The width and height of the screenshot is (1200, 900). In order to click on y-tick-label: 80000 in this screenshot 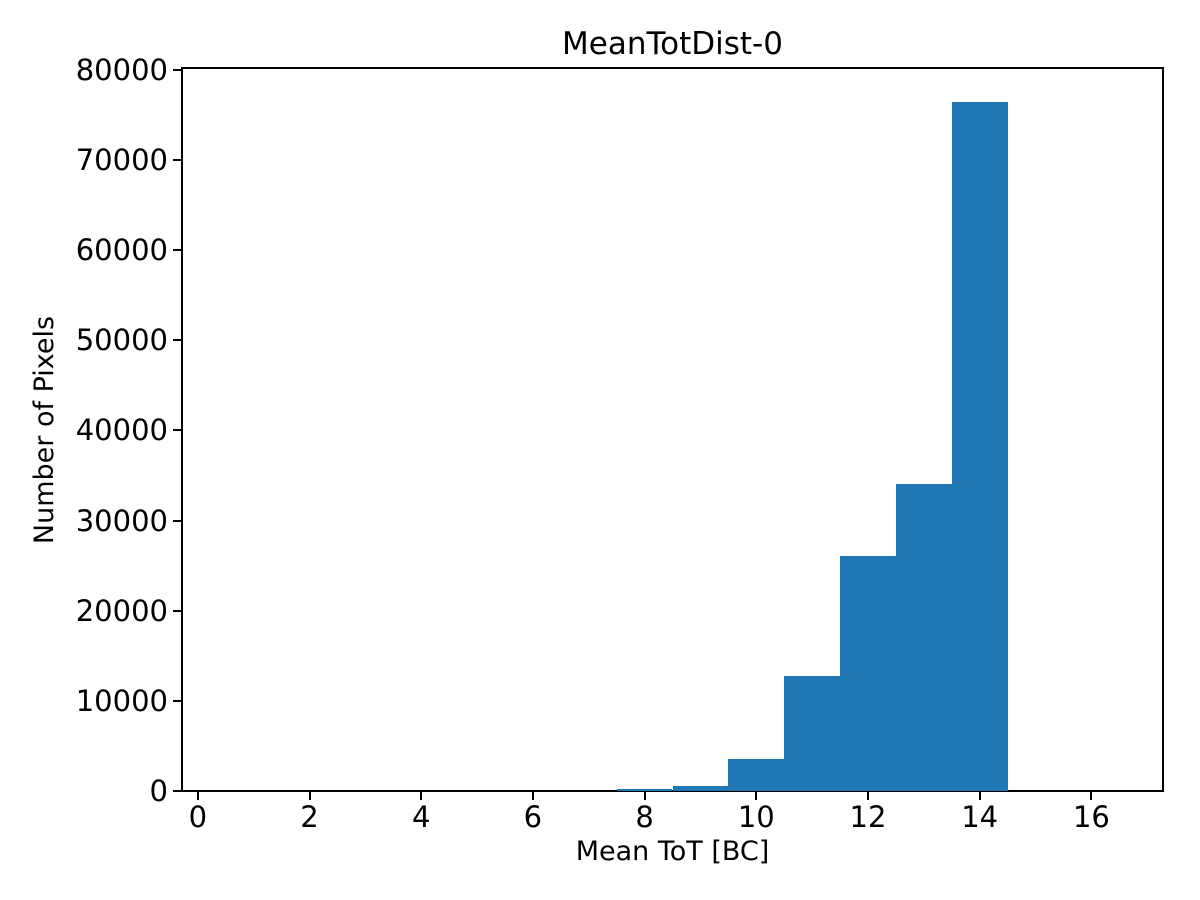, I will do `click(121, 69)`.